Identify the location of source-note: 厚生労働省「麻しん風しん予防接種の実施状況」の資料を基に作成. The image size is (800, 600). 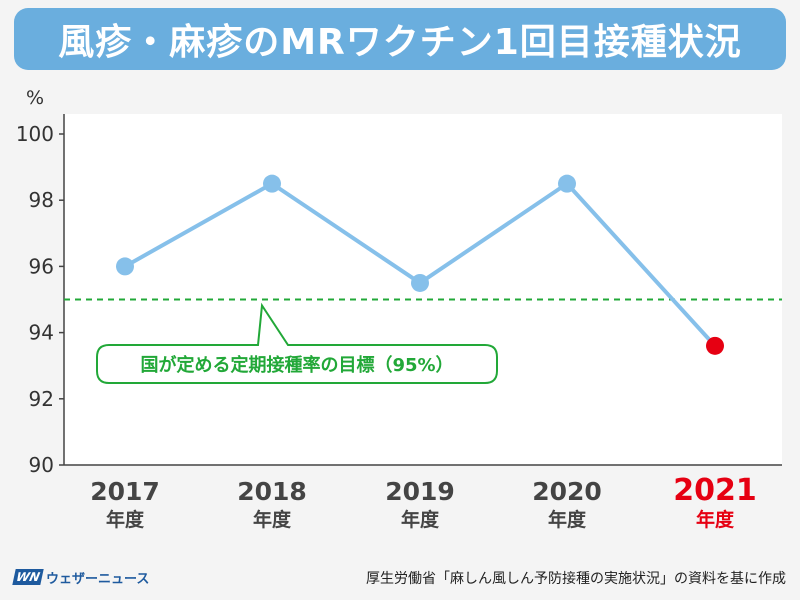
(576, 579).